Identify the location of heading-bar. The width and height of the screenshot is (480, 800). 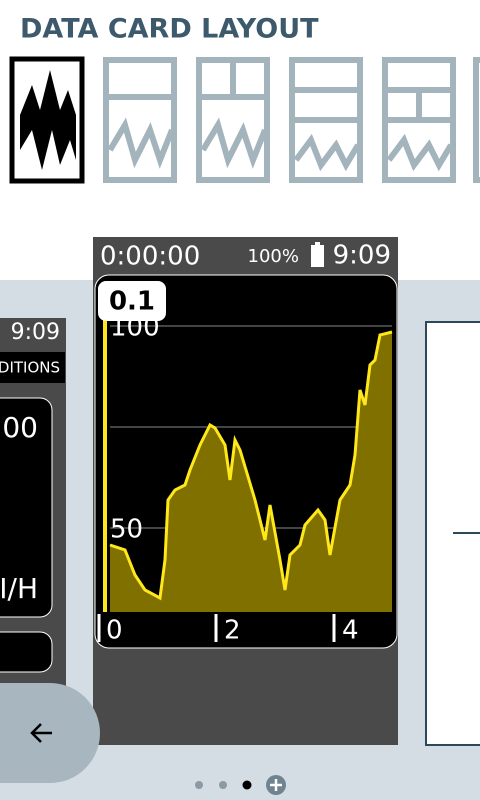
(32, 367).